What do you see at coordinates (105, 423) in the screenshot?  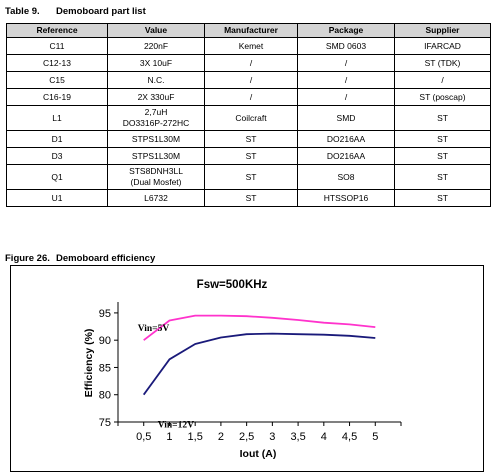 I see `y-tick-label: 75` at bounding box center [105, 423].